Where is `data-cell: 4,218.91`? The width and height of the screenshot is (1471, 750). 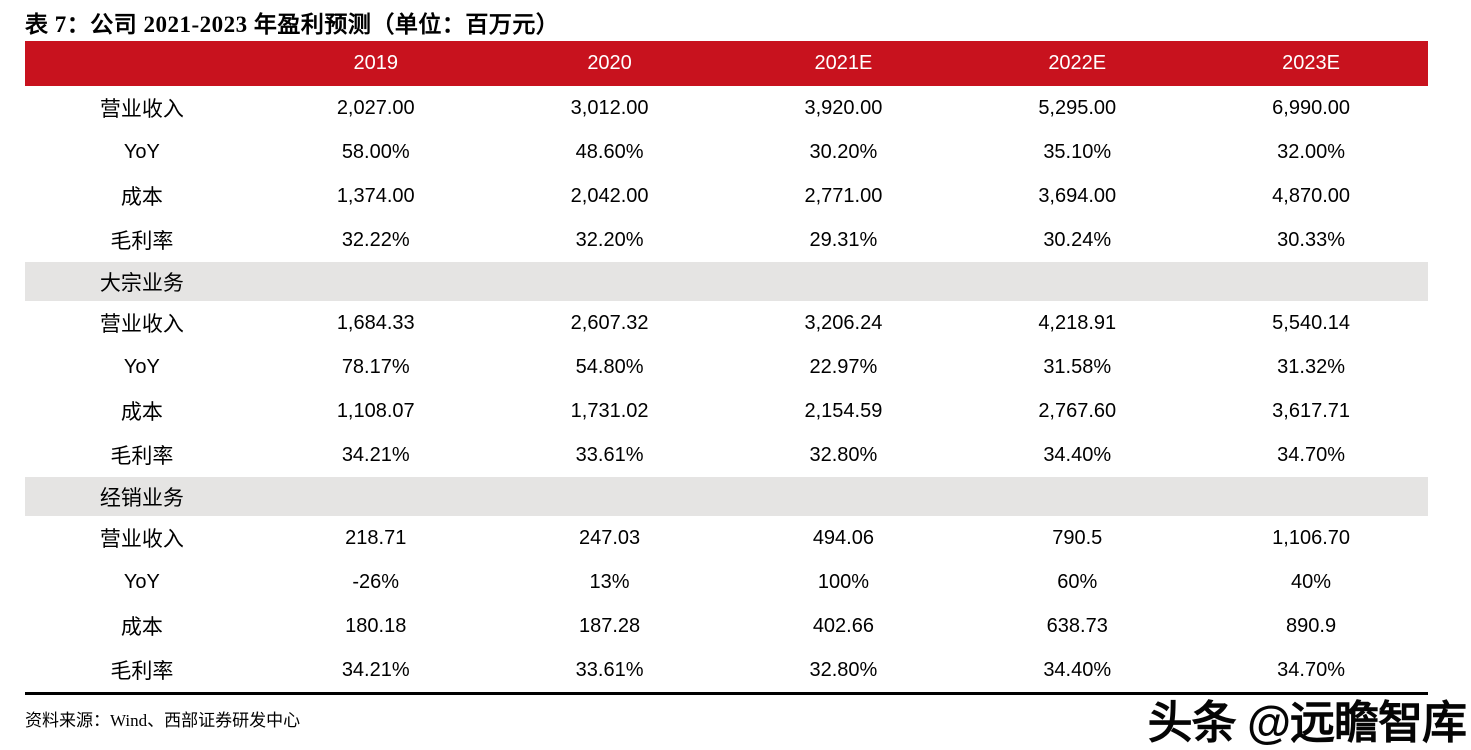 data-cell: 4,218.91 is located at coordinates (1077, 322).